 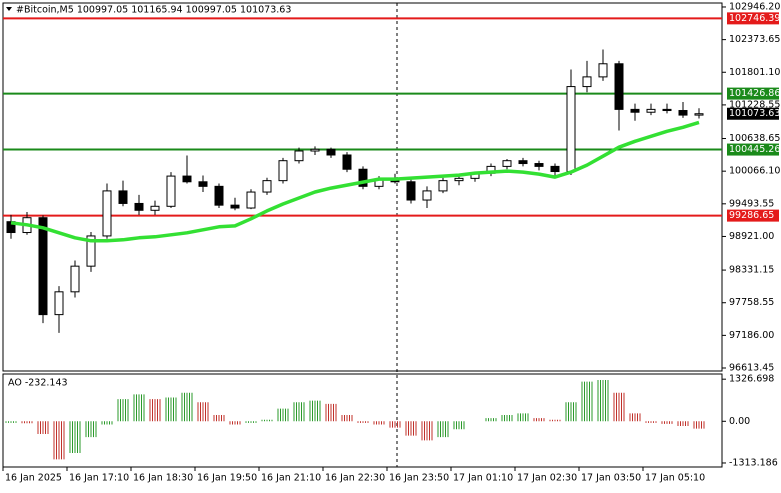 What do you see at coordinates (751, 335) in the screenshot?
I see `y-tick-label: 97186.00` at bounding box center [751, 335].